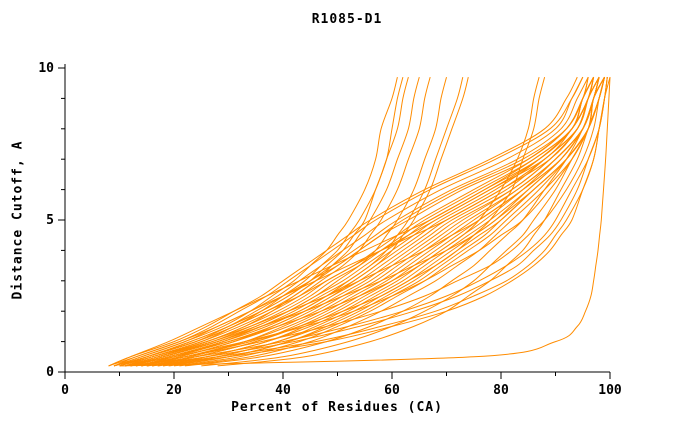 The image size is (680, 440). Describe the element at coordinates (46, 68) in the screenshot. I see `y-tick-label: 10` at that location.